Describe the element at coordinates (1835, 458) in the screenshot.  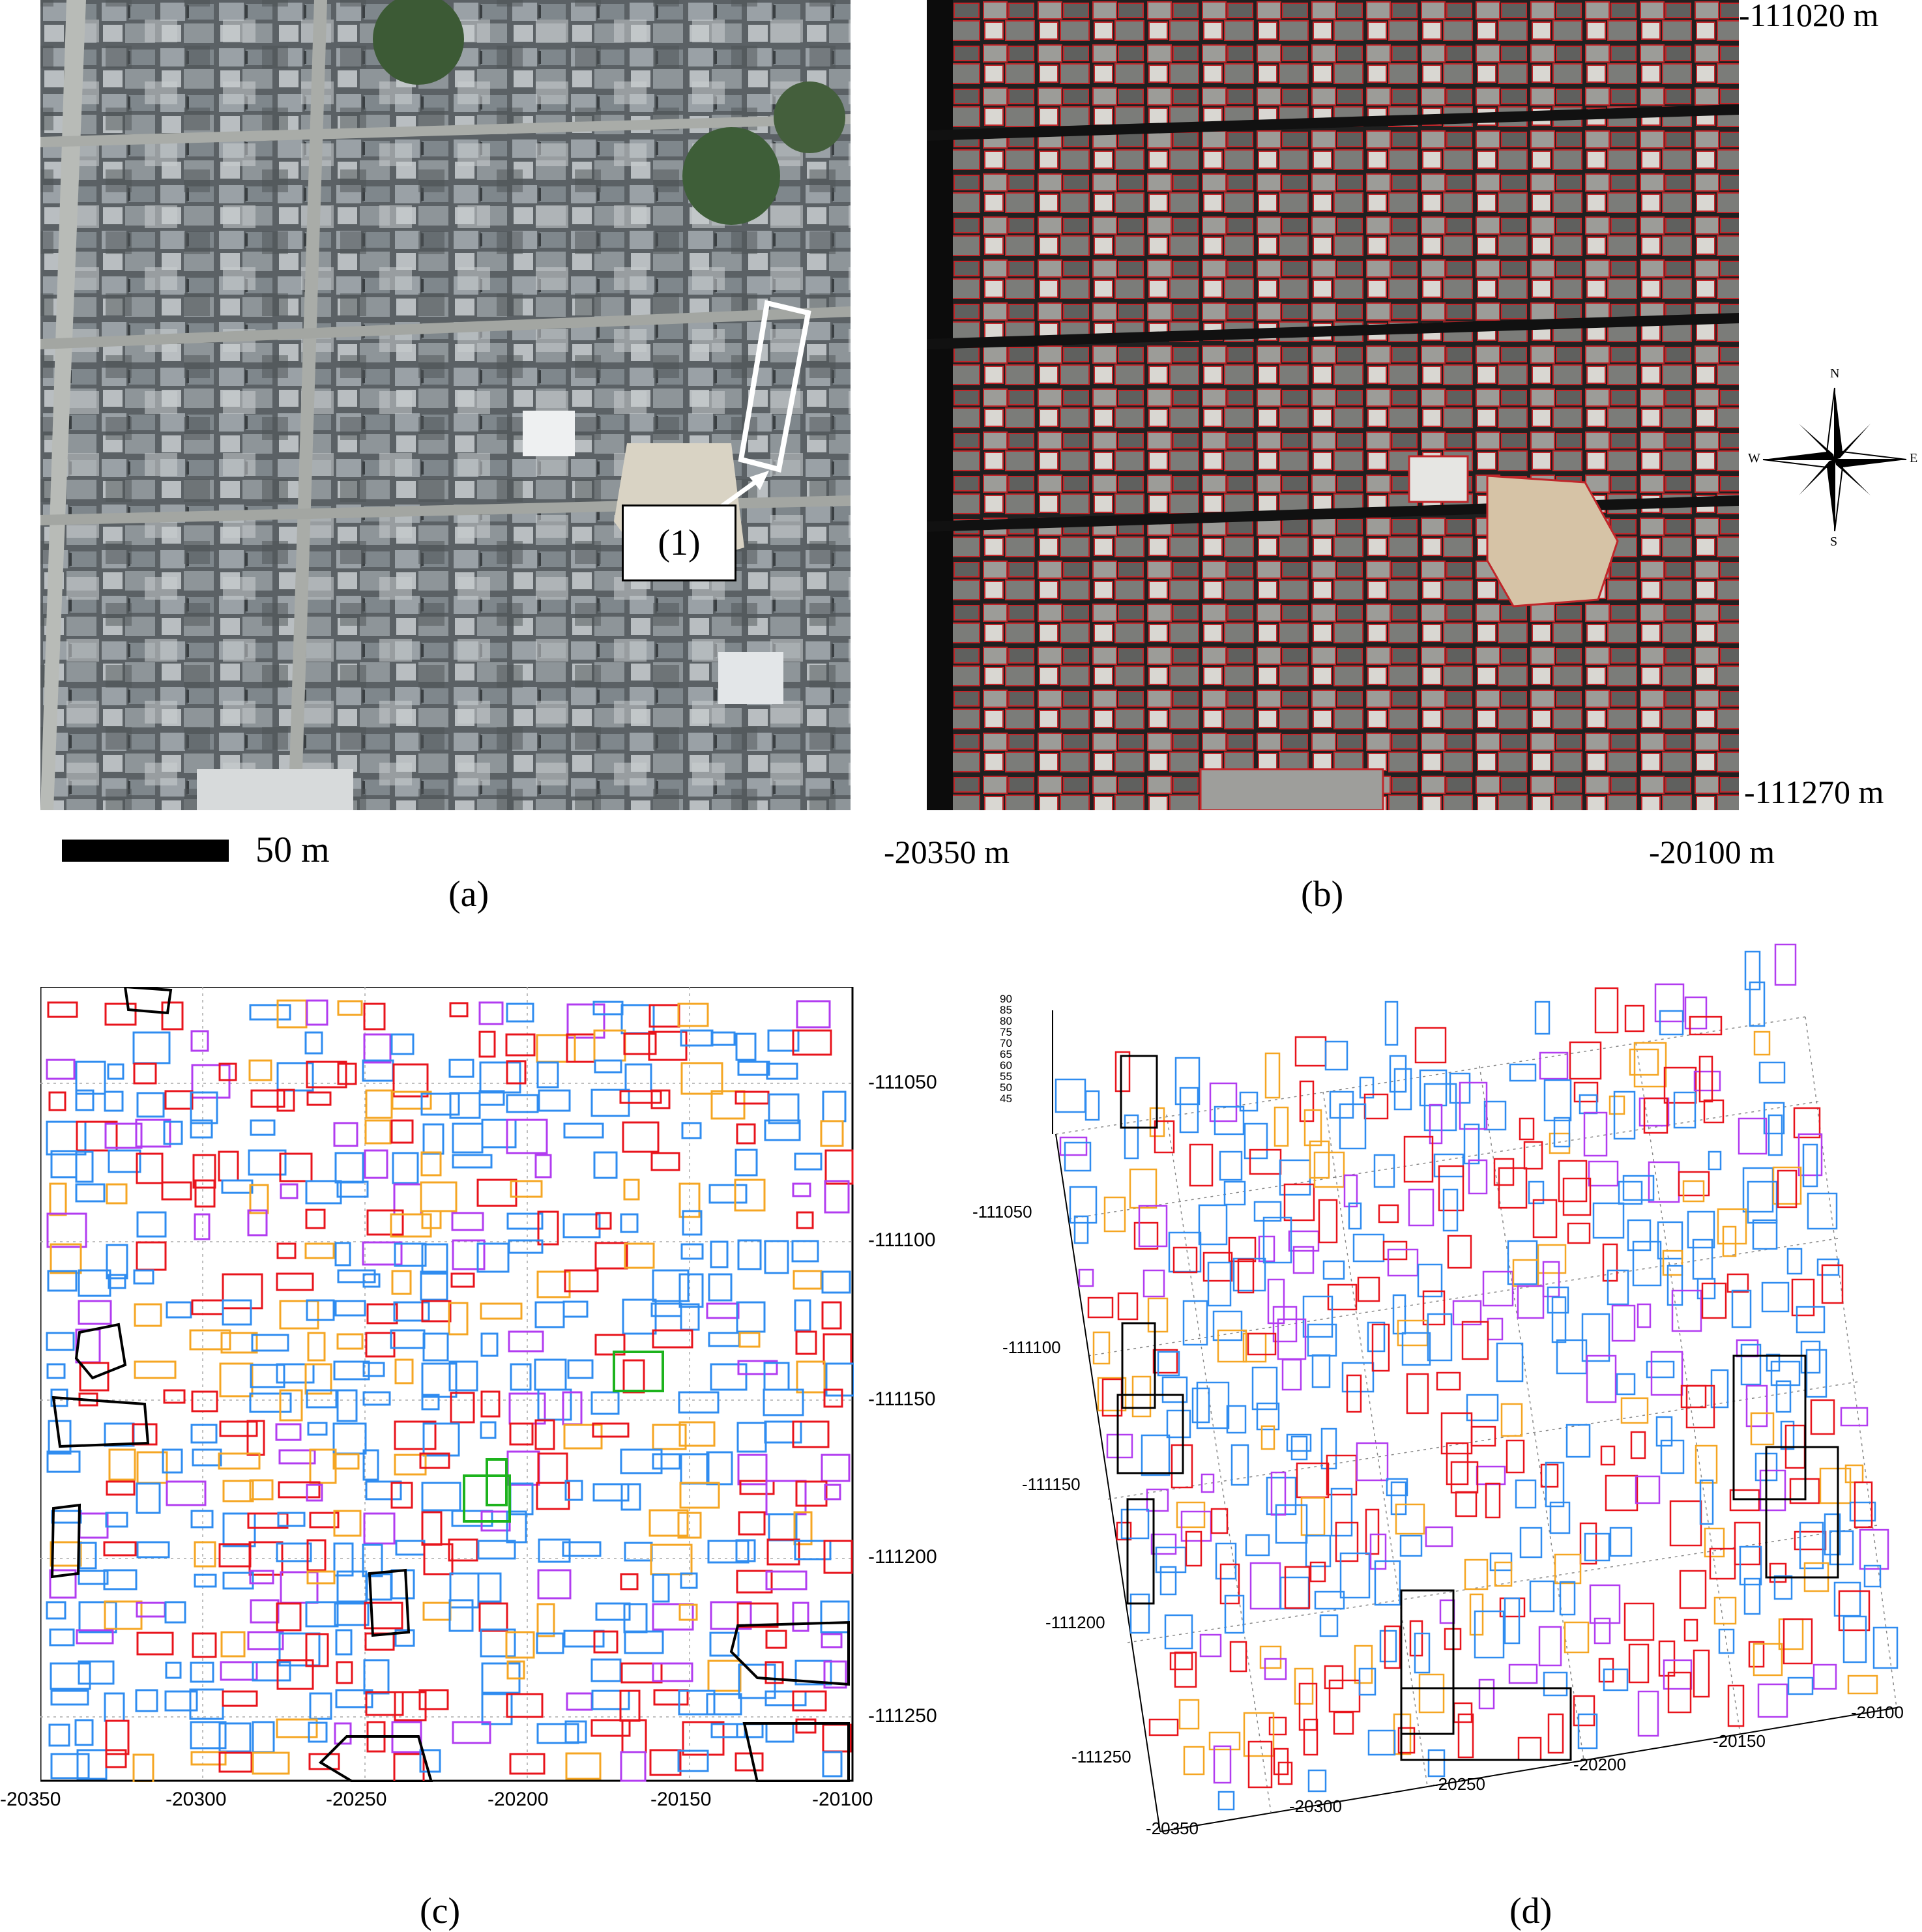
I see `compass-rose: N S E W` at that location.